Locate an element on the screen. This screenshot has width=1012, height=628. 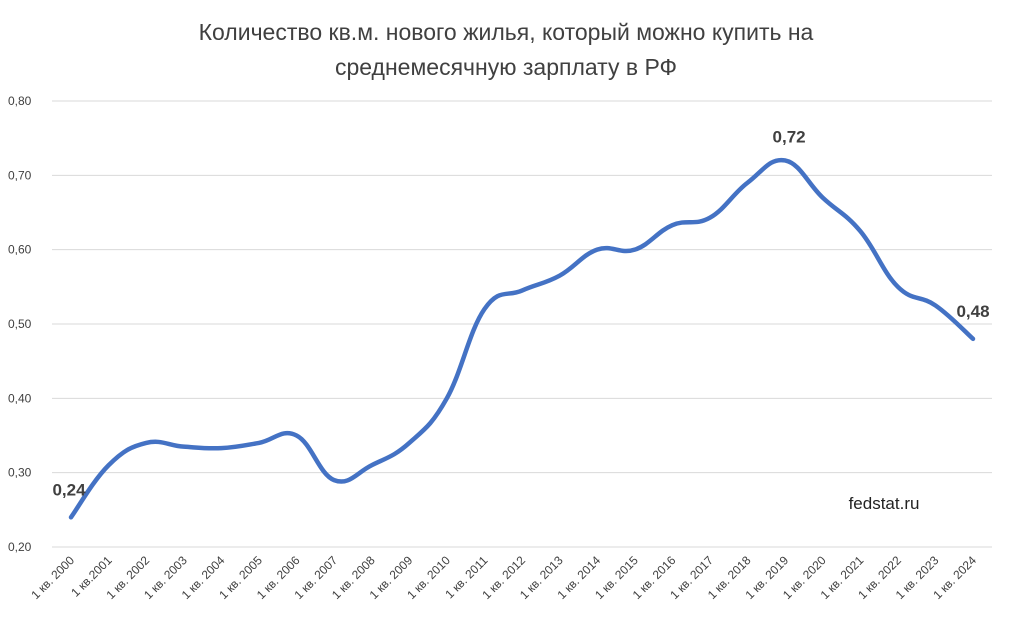
y-tick-label: 0,40 is located at coordinates (20, 398).